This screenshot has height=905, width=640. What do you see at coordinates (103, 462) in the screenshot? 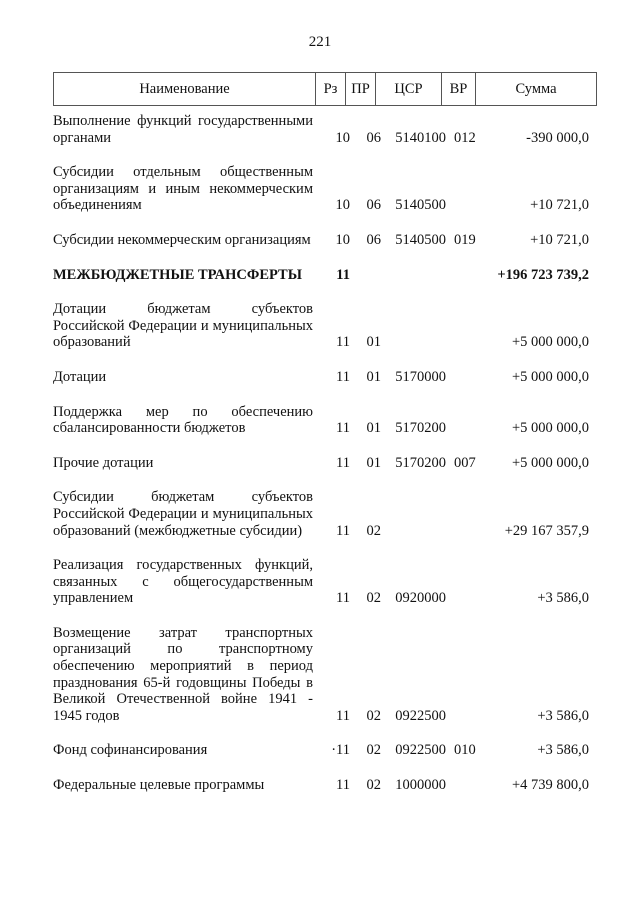
I see `cell-name: Прочие дотации` at bounding box center [103, 462].